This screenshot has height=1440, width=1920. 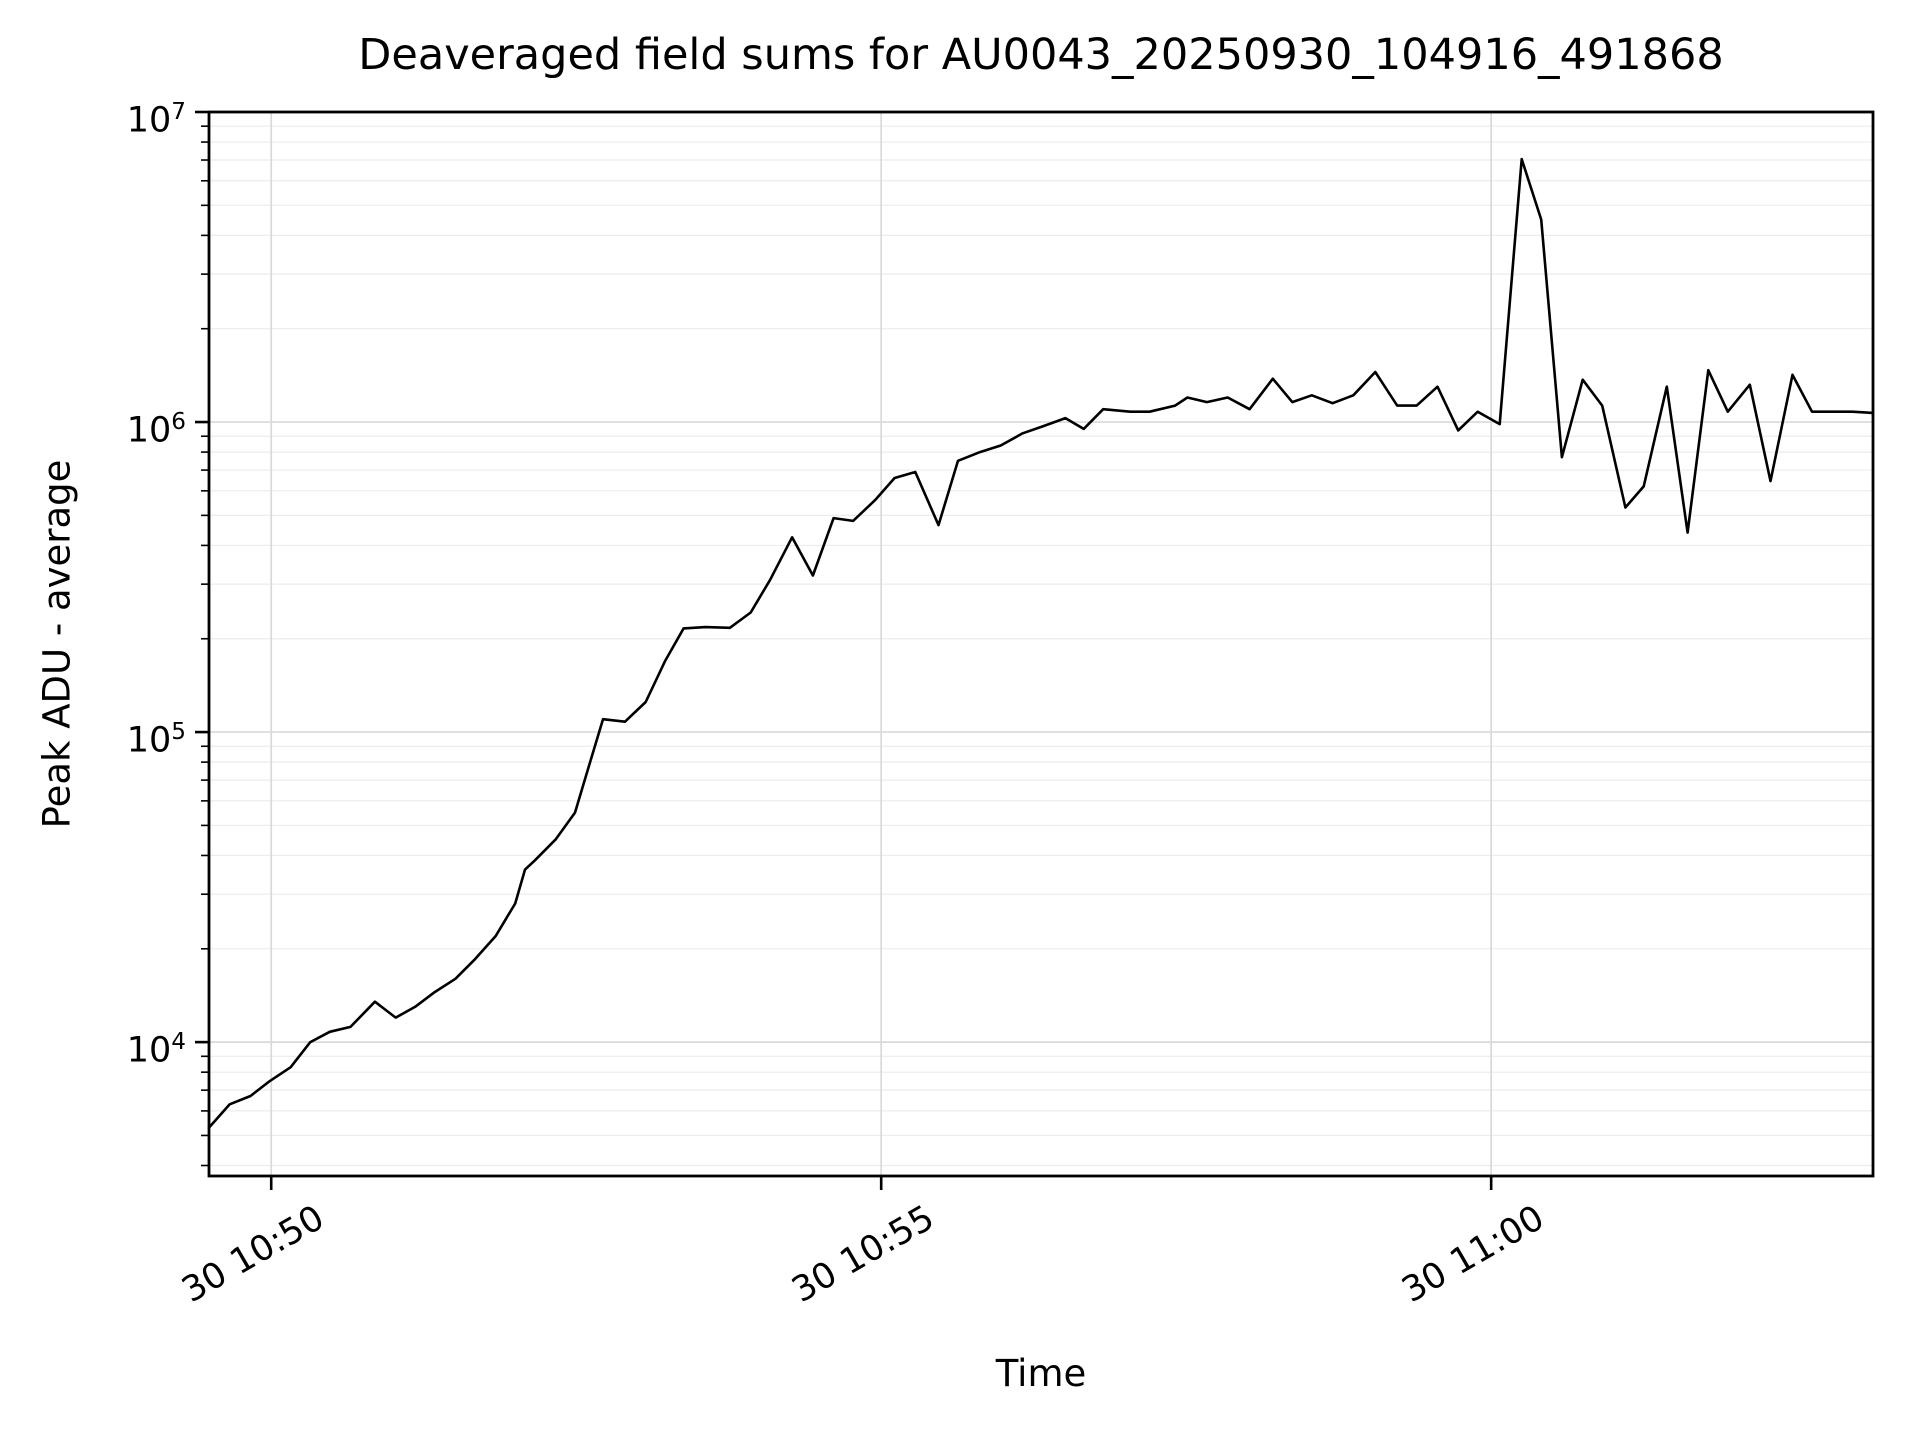 What do you see at coordinates (156, 1050) in the screenshot?
I see `y-tick-label: 104` at bounding box center [156, 1050].